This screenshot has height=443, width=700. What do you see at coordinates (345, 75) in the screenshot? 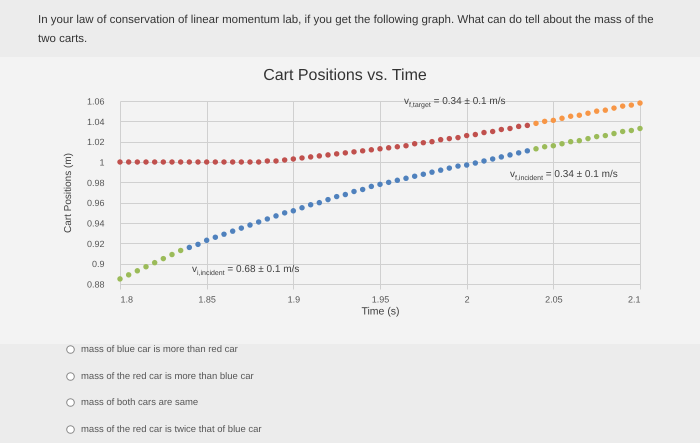
I see `chart-title: Cart Positions vs. Time` at bounding box center [345, 75].